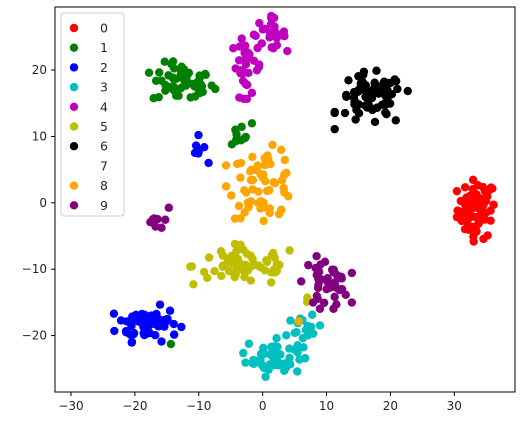 The height and width of the screenshot is (428, 523). Describe the element at coordinates (104, 87) in the screenshot. I see `legend-label: 3` at that location.